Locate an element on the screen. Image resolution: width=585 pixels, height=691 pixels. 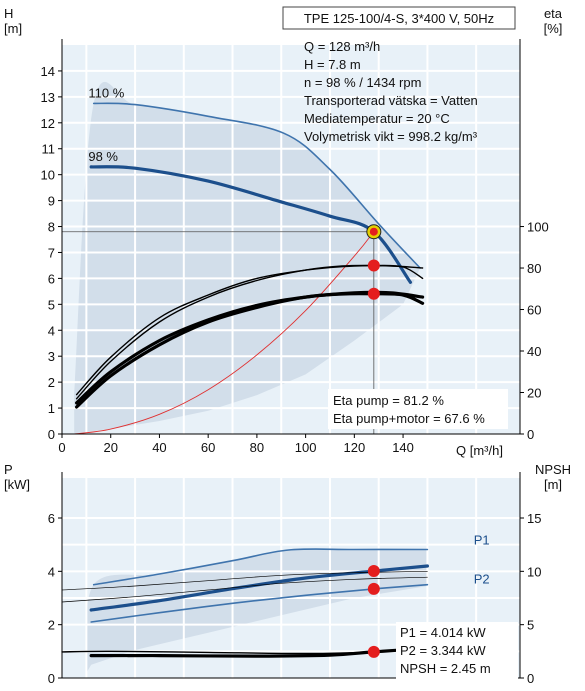
tick-label-bottom: 120 is located at coordinates (354, 447).